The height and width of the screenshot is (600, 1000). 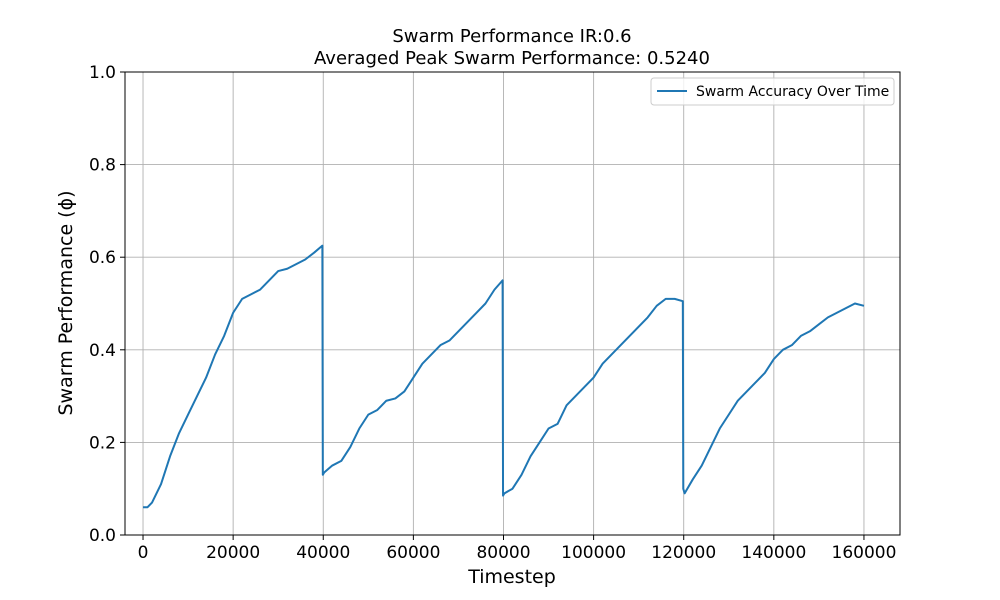 I want to click on x-tick-label: 100000, so click(x=593, y=553).